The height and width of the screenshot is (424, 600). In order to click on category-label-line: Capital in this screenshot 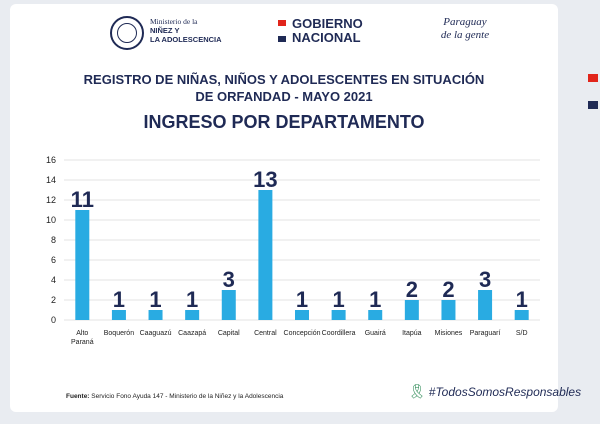, I will do `click(229, 333)`.